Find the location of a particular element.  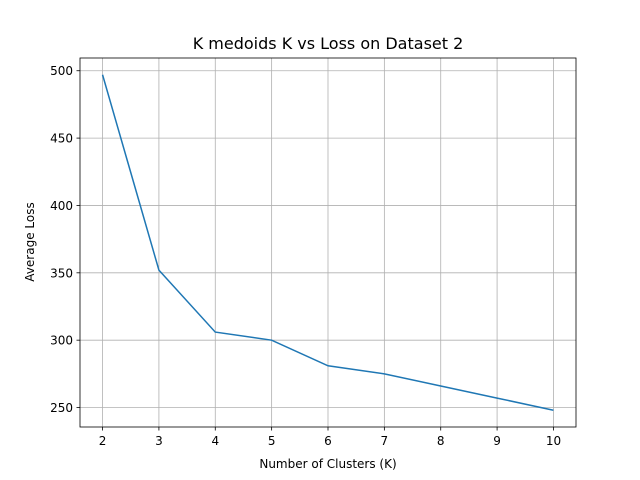

x-tick-label: 8 is located at coordinates (441, 441).